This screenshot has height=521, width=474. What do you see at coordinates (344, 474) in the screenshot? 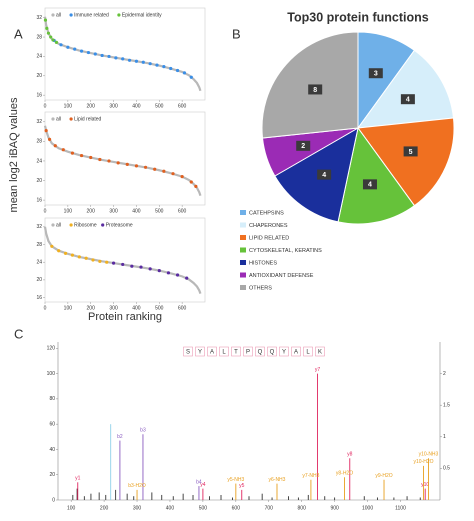
I see `peak-label: y8-H2O` at bounding box center [344, 474].